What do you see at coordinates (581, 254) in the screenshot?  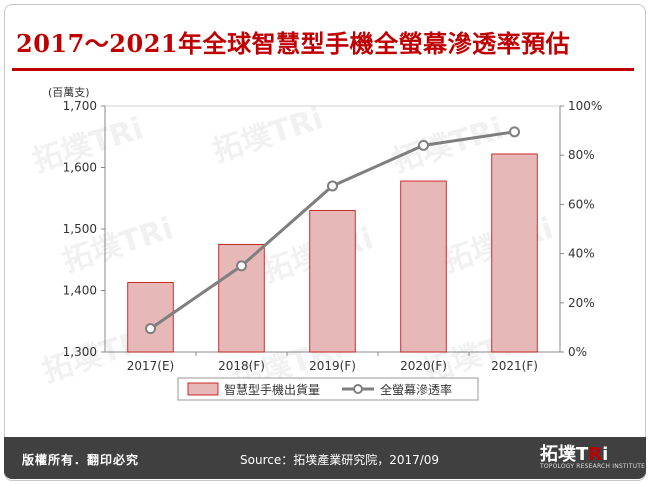 I see `y-right-tick-label: 40%` at bounding box center [581, 254].